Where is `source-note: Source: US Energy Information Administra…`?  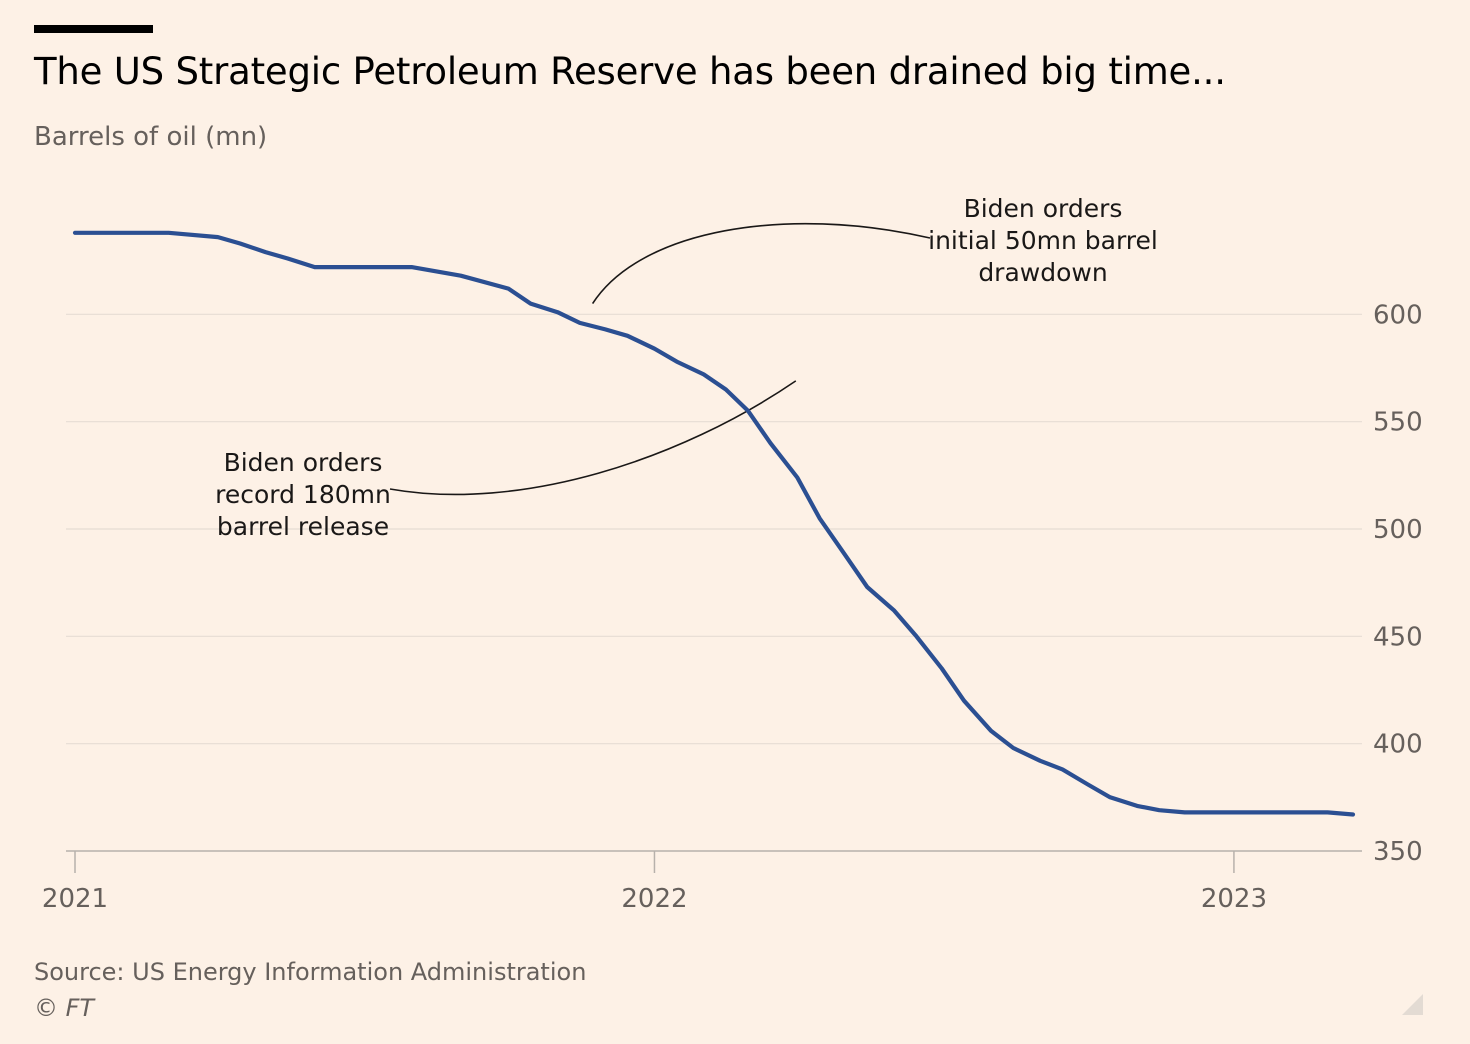 source-note: Source: US Energy Information Administra… is located at coordinates (310, 972).